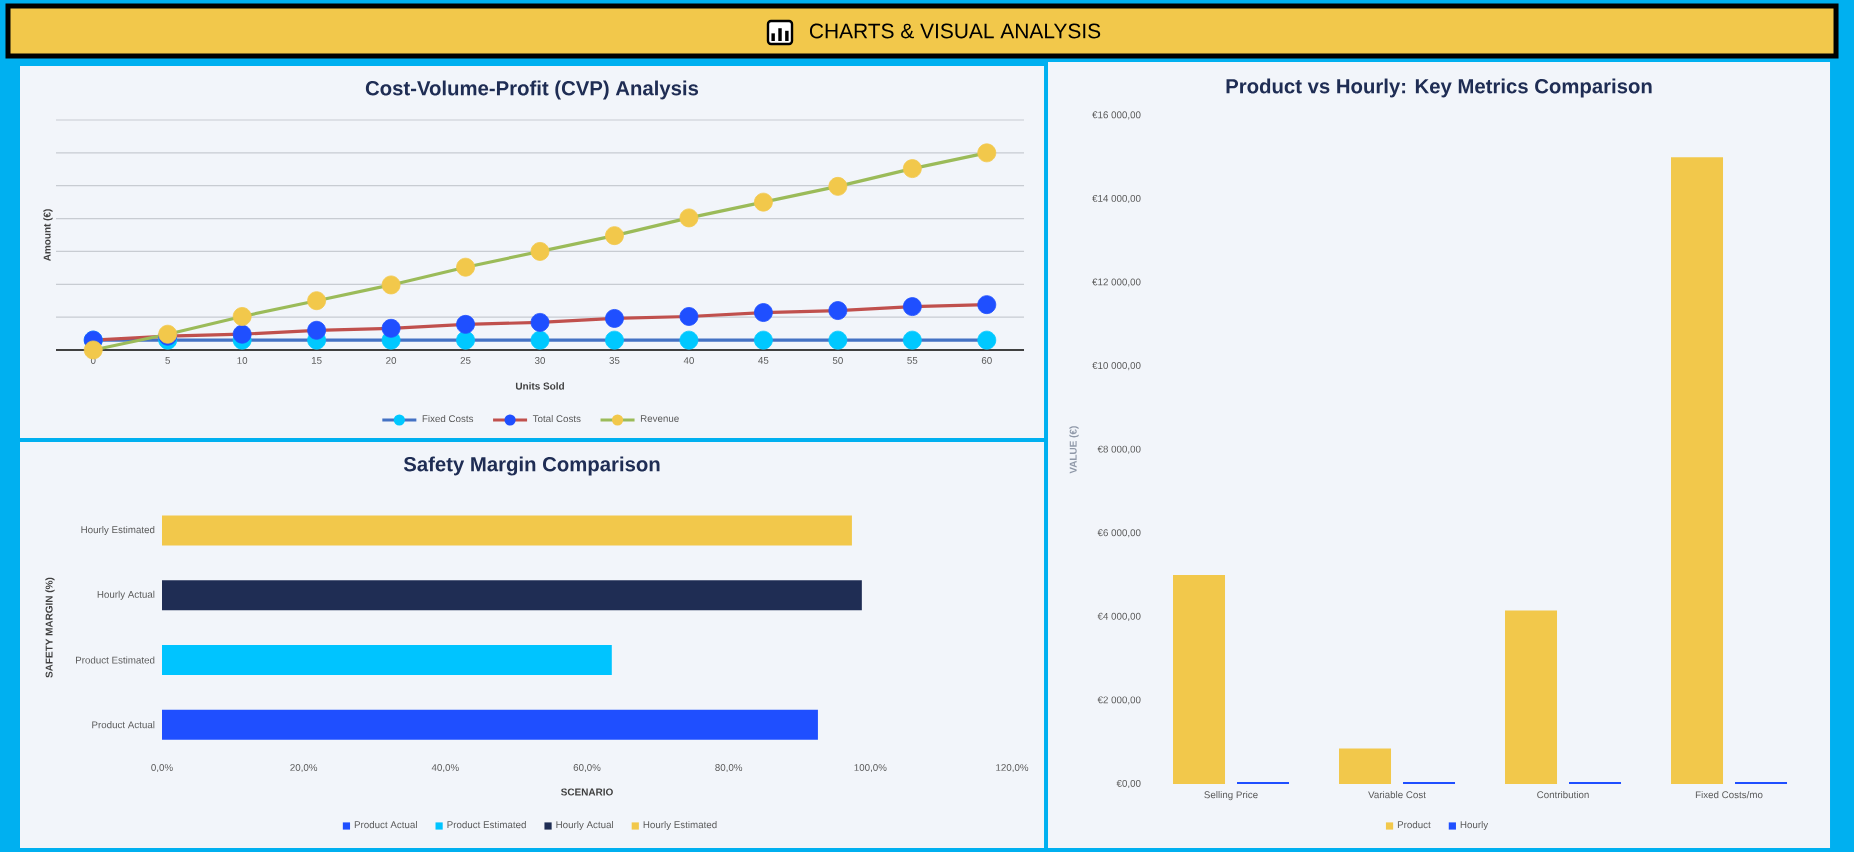 The width and height of the screenshot is (1854, 852). What do you see at coordinates (532, 90) in the screenshot?
I see `chart-title: Cost-Volume-Profit (CVP) Analysis` at bounding box center [532, 90].